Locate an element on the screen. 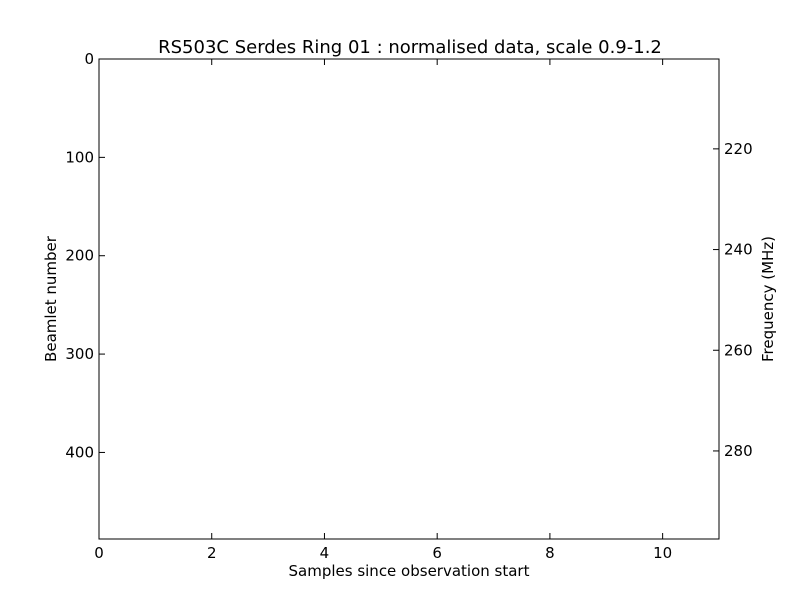 This screenshot has height=604, width=800. y-tick-label: 400 is located at coordinates (79, 452).